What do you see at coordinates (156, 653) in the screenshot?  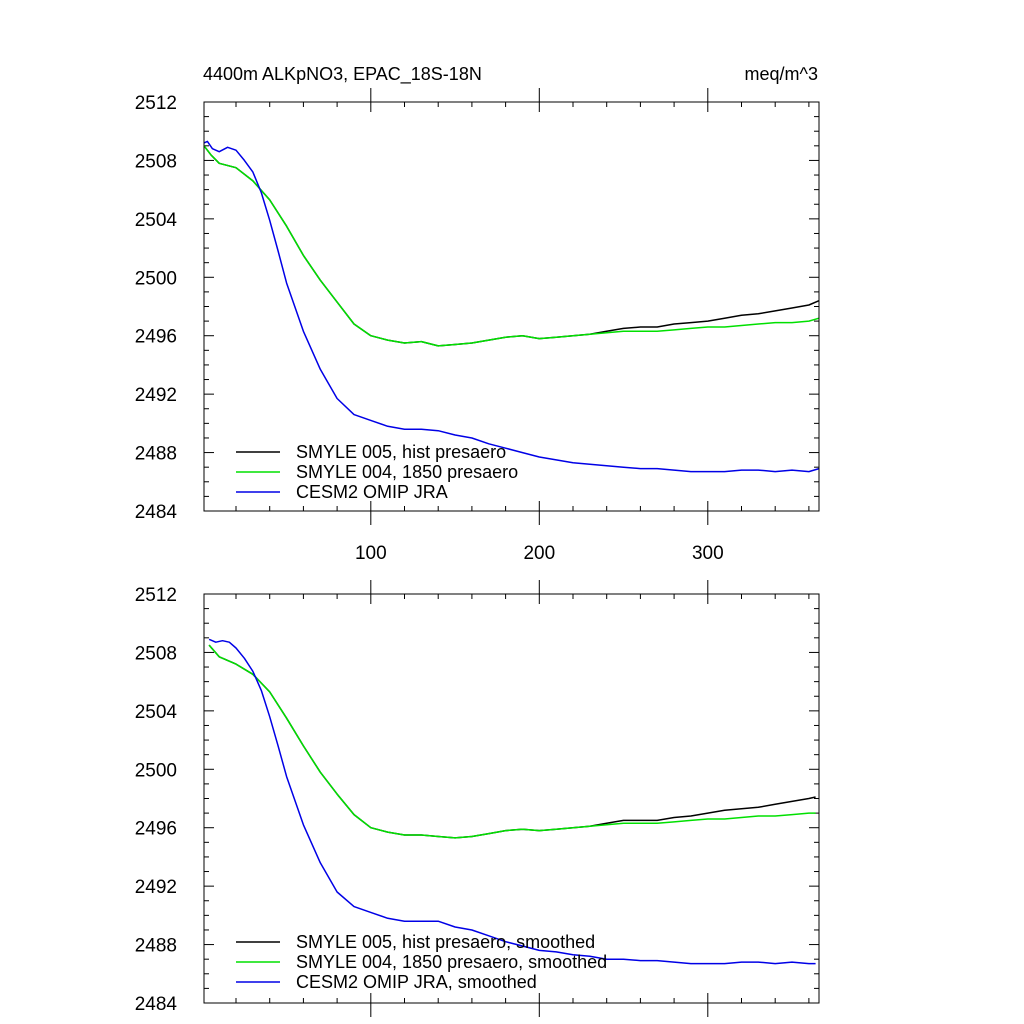 I see `bottom-y-tick-label: 2508` at bounding box center [156, 653].